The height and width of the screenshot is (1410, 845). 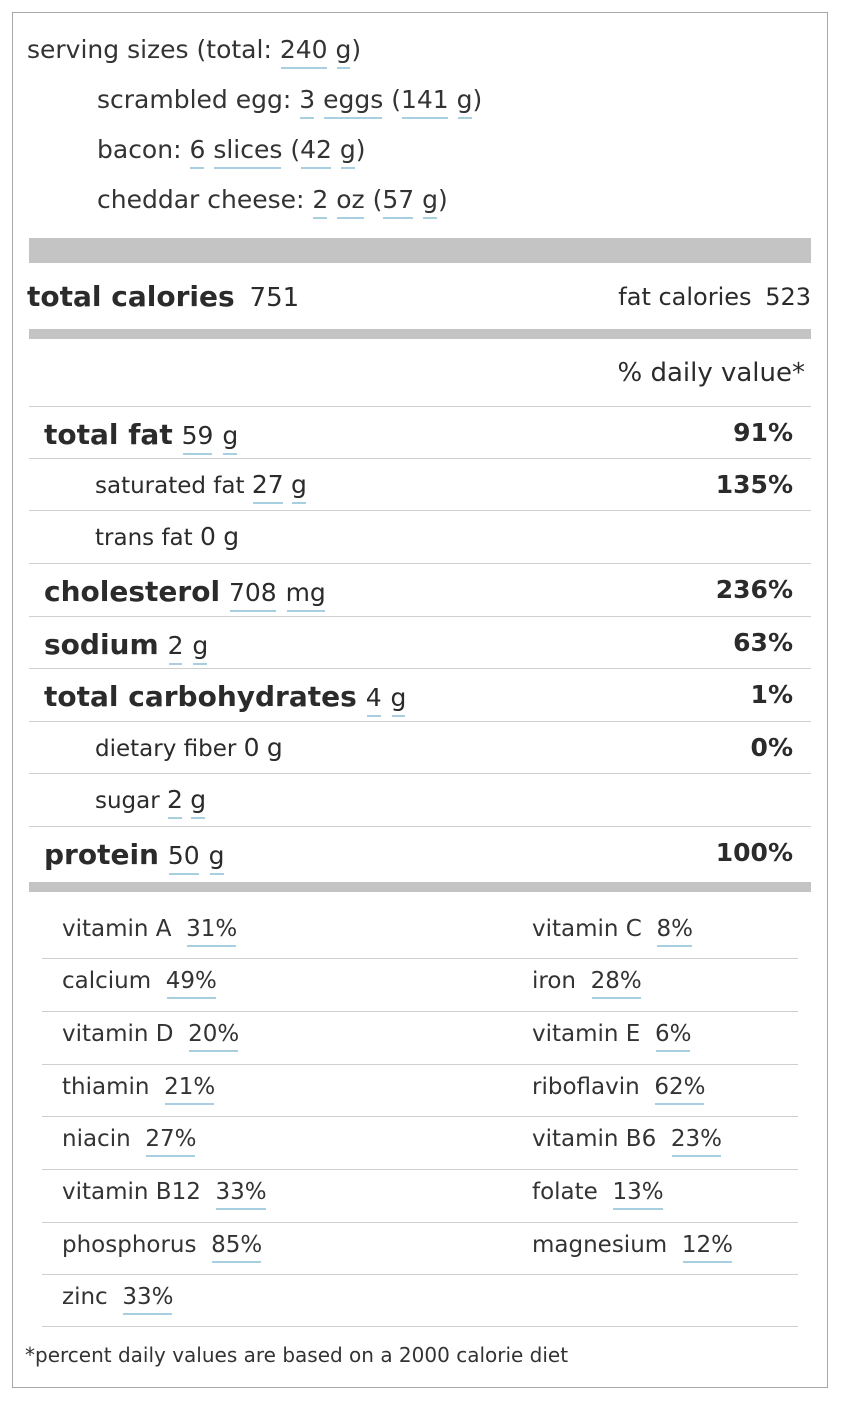 What do you see at coordinates (420, 747) in the screenshot?
I see `nutrient-row-dietary-fiber: dietary fiber 0 g 0%` at bounding box center [420, 747].